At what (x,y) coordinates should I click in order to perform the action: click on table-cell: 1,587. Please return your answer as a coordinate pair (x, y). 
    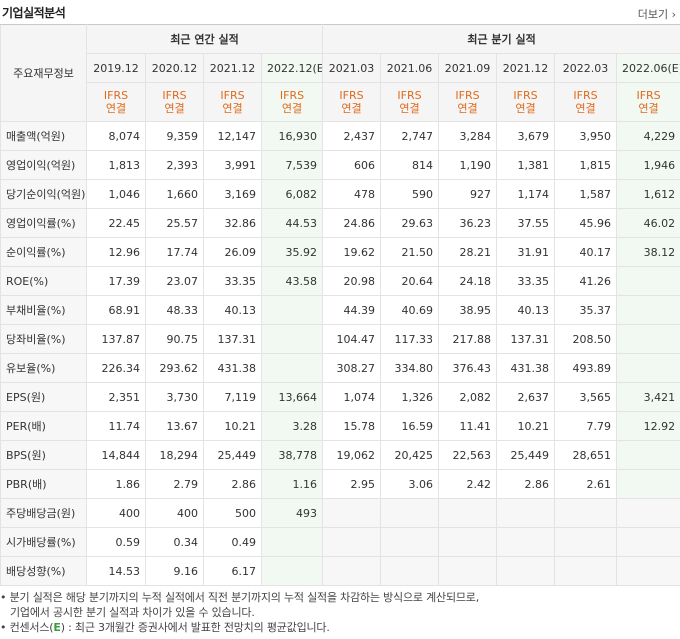
    Looking at the image, I should click on (586, 194).